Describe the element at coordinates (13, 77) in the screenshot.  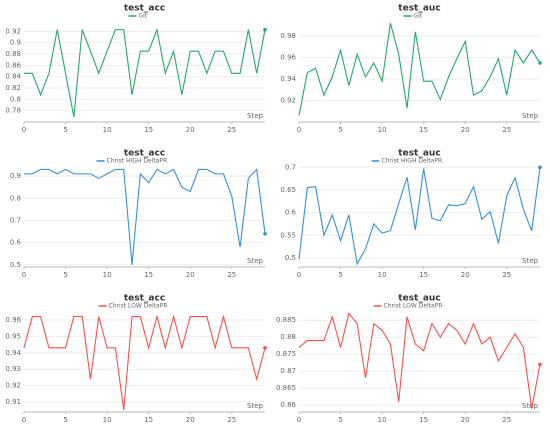
I see `y-tick-label: 0.84` at that location.